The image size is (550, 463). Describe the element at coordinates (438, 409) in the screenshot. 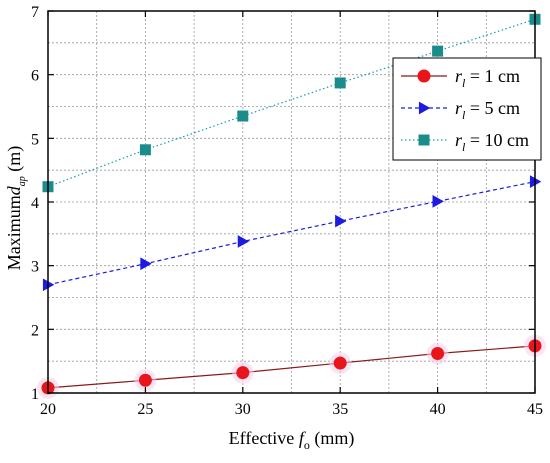

I see `x-tick-label: 40` at that location.